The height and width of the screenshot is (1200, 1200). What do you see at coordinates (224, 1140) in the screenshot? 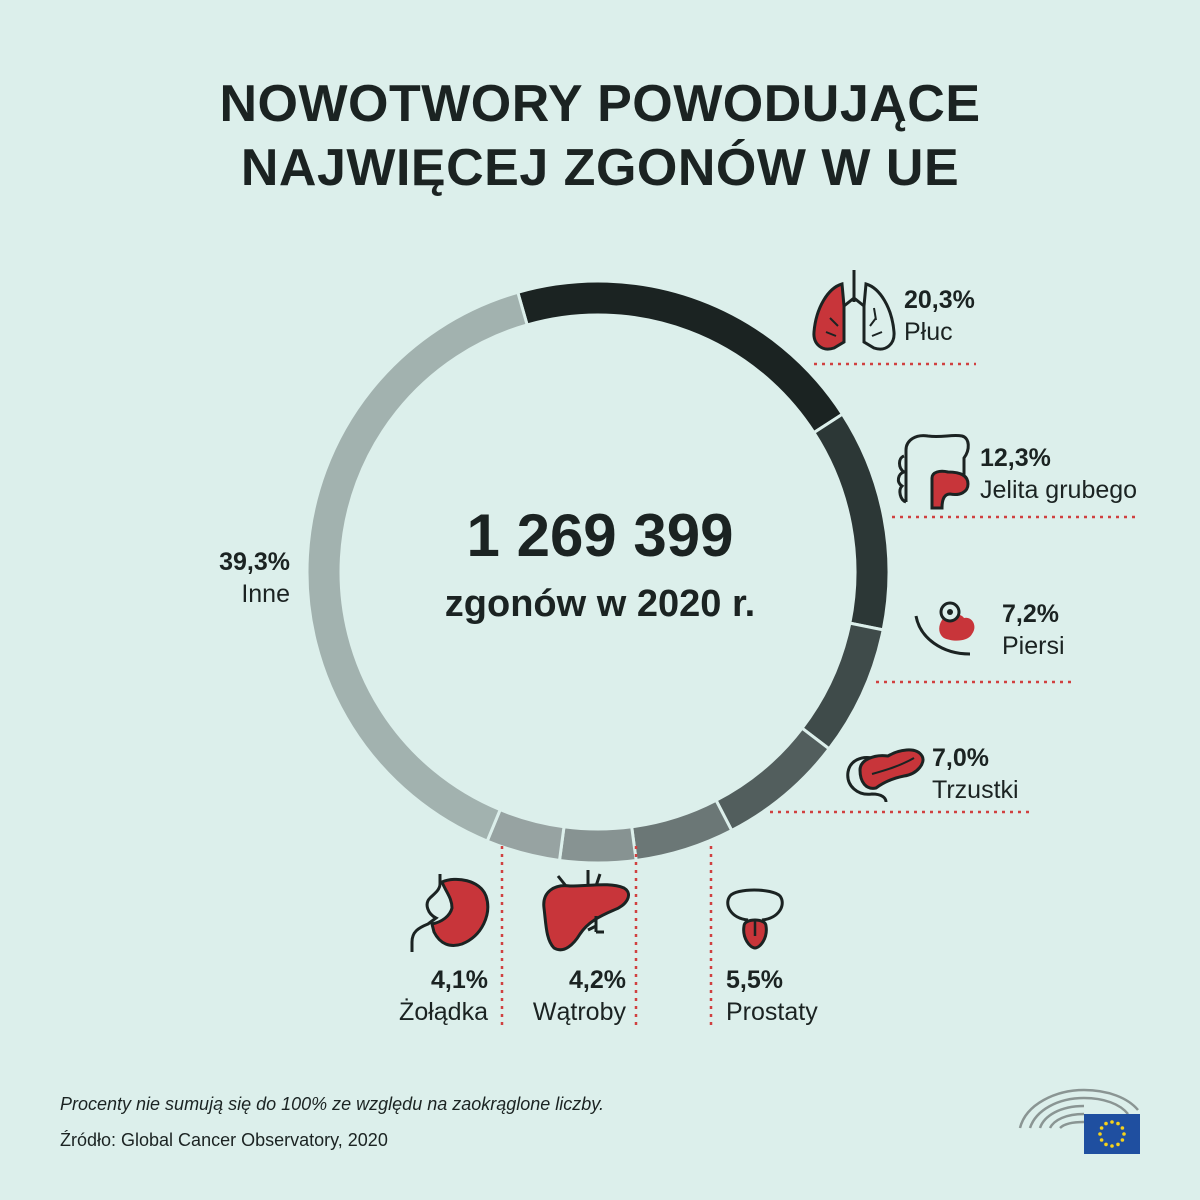
I see `source-note: Źródło: Global Cancer Observatory, 2020` at bounding box center [224, 1140].